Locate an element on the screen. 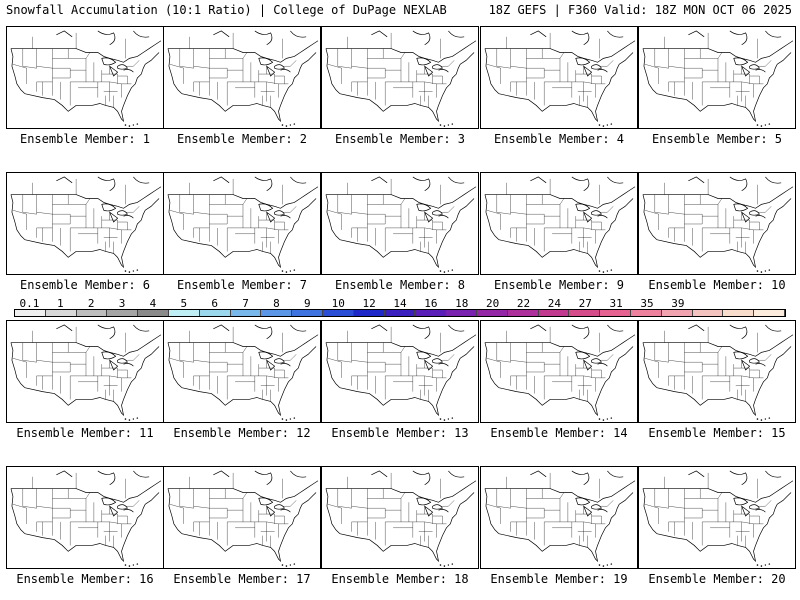  colorbar-tick-label: 4 is located at coordinates (153, 303).